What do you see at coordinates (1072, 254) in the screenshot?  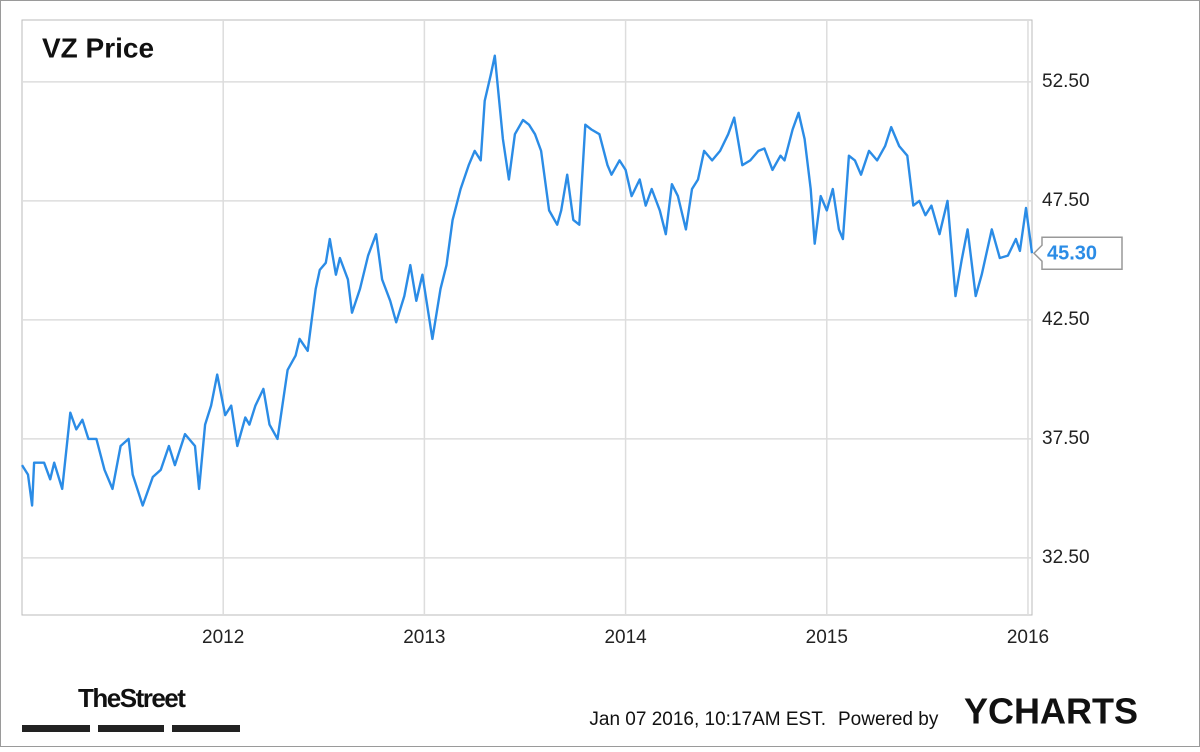 I see `last-value-label: 45.30` at bounding box center [1072, 254].